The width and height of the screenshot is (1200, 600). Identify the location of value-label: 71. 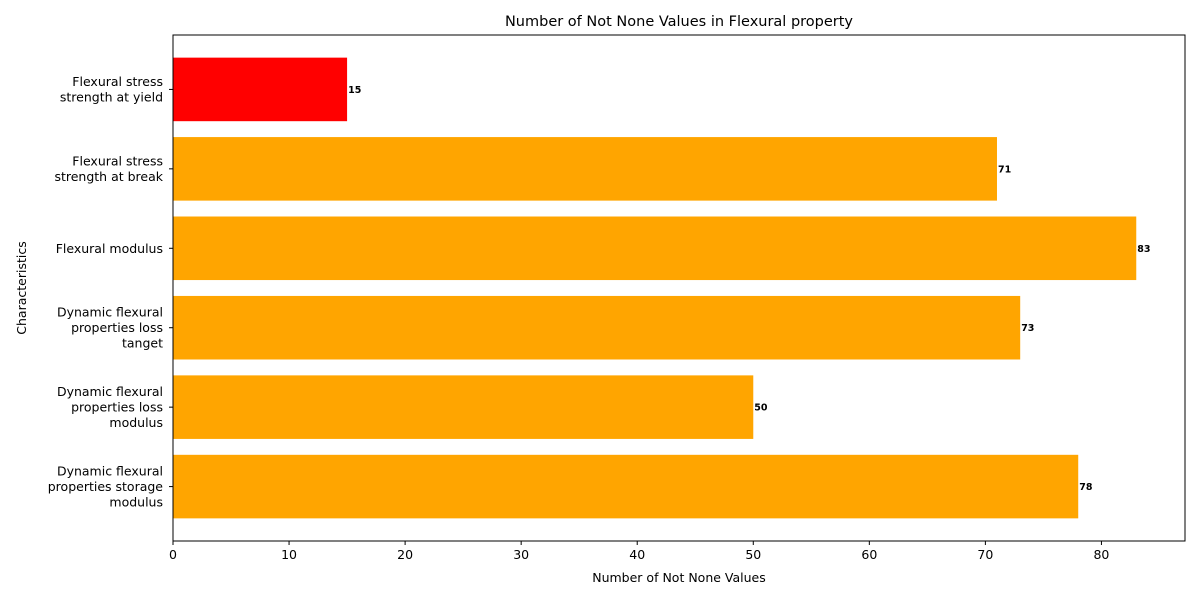
(1004, 169).